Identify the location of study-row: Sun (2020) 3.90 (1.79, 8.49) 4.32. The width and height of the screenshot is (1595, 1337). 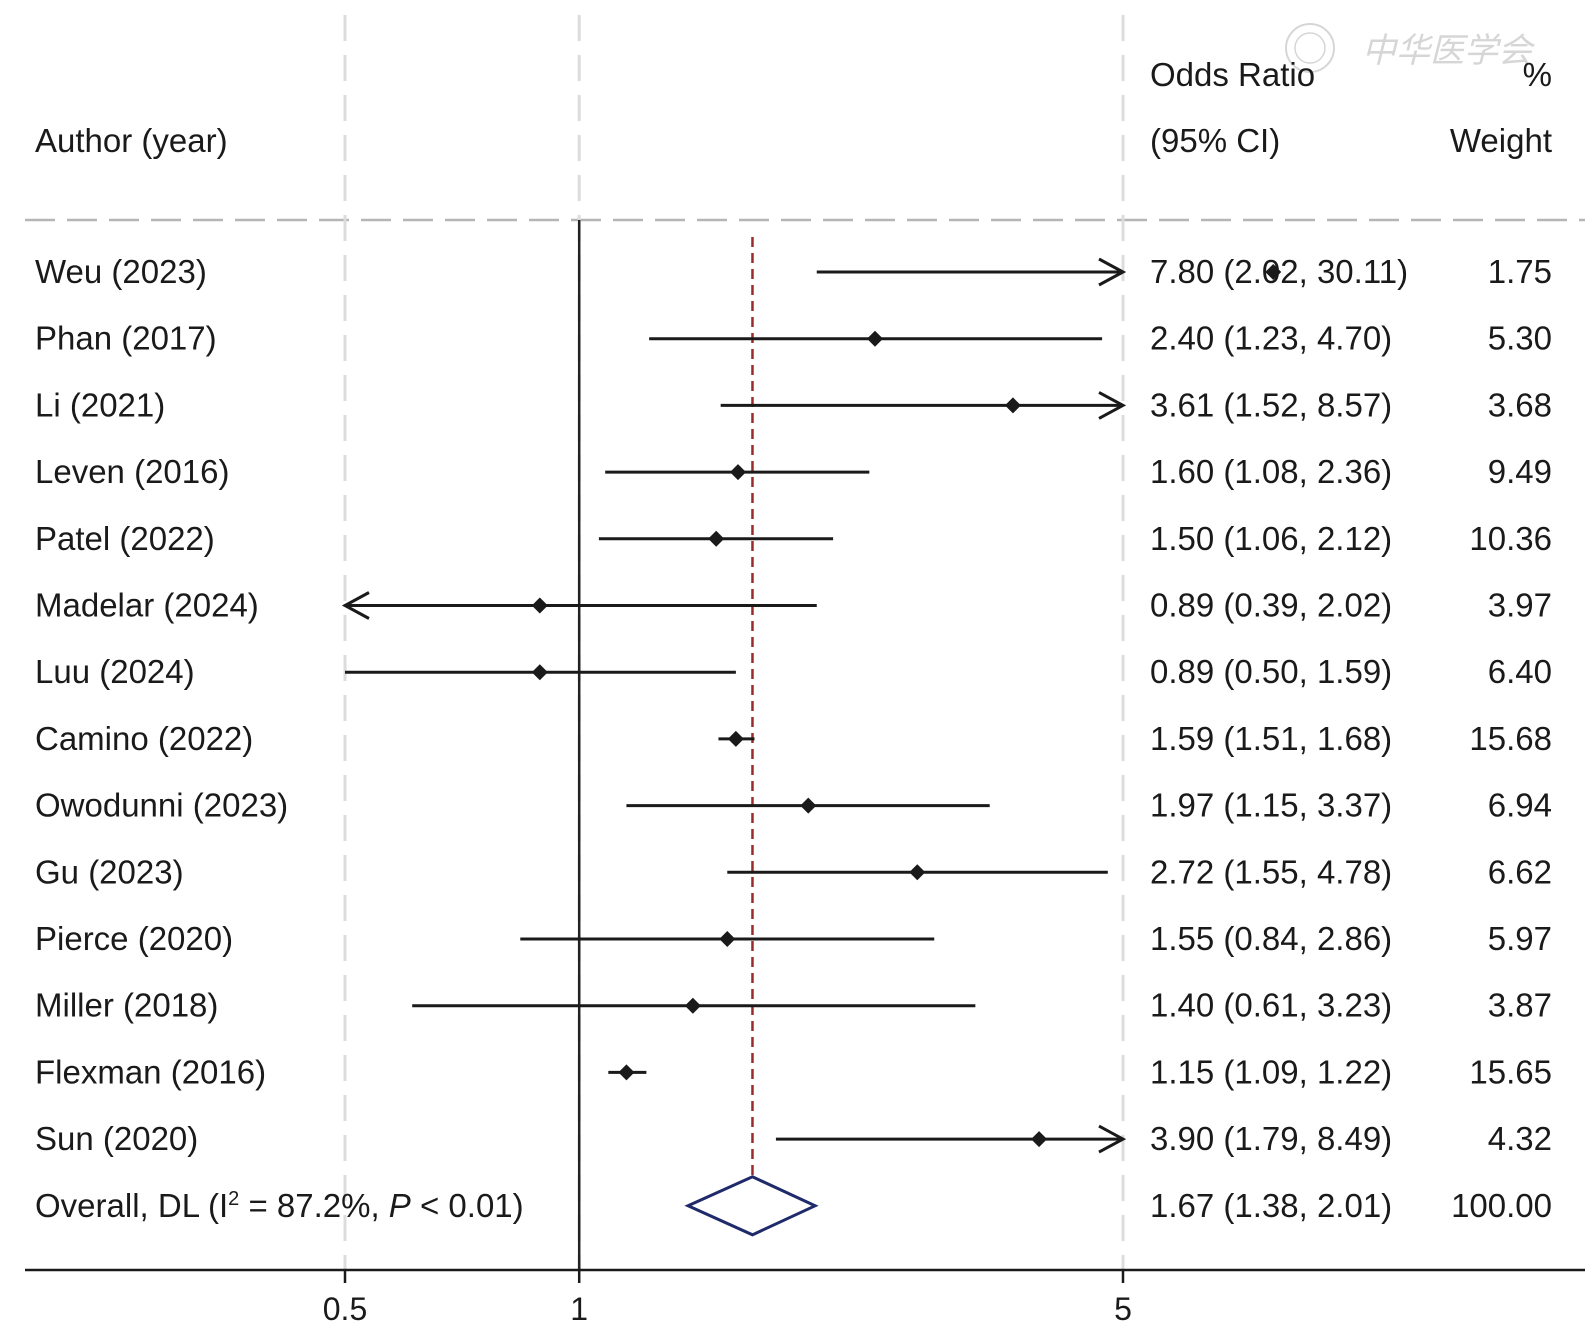
(793, 1138).